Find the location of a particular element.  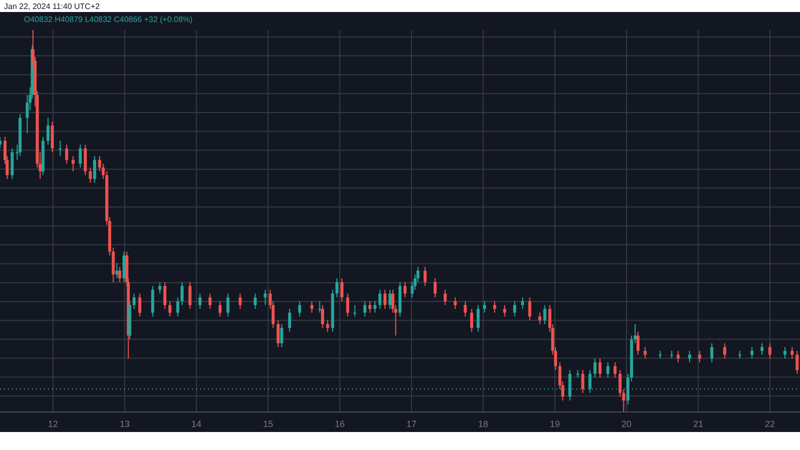

x-tick-label: 14 is located at coordinates (196, 424).